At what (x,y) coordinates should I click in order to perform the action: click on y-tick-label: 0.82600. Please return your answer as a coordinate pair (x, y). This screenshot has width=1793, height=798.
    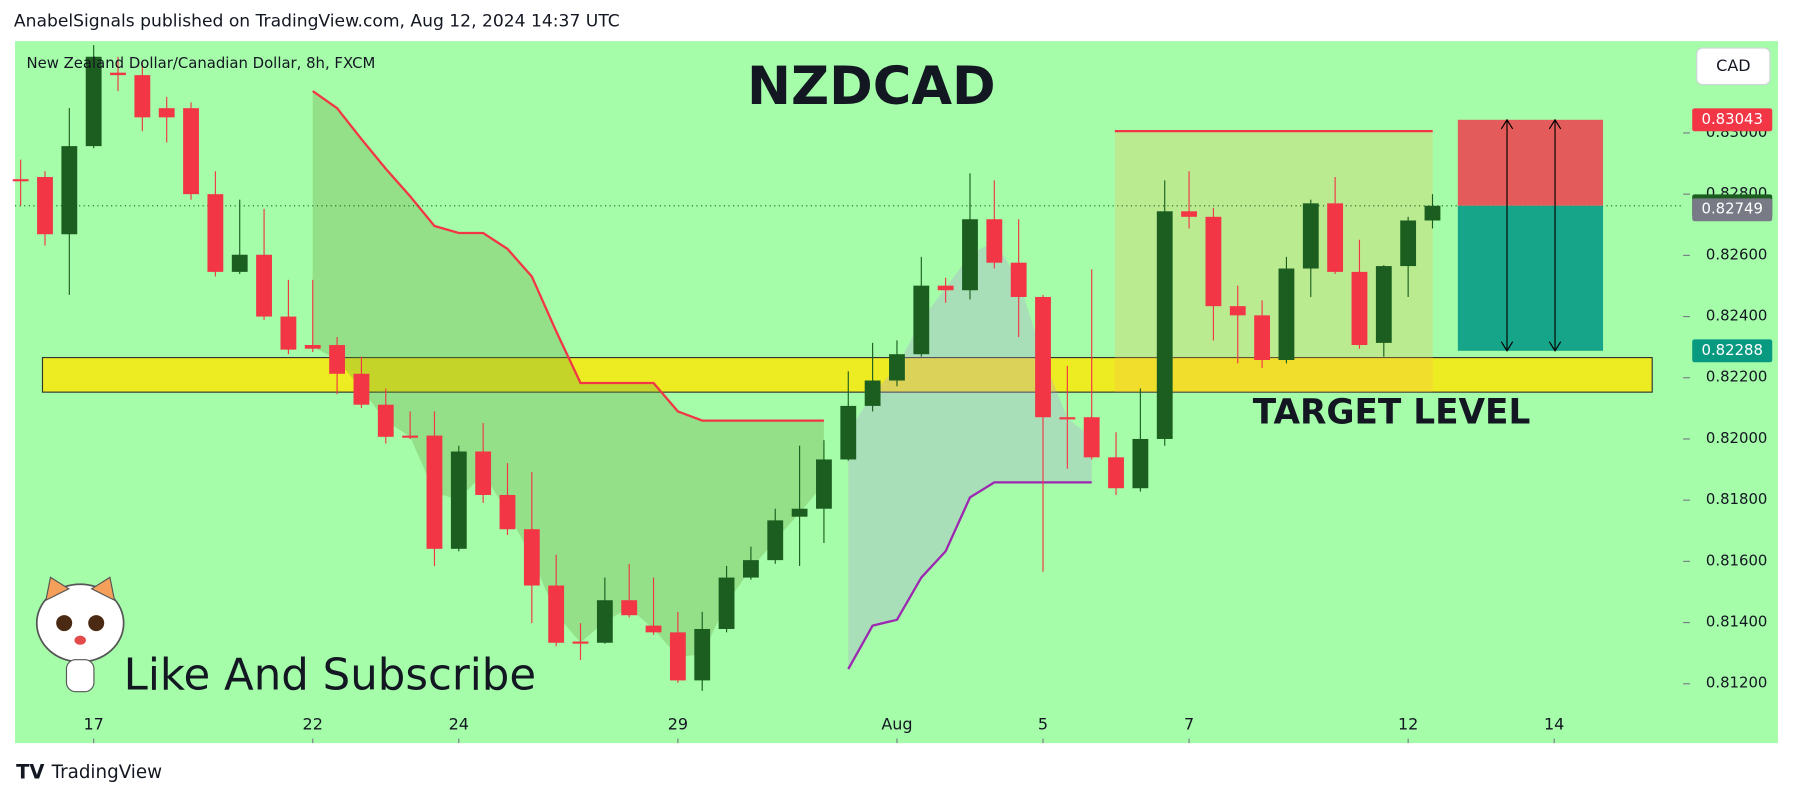
    Looking at the image, I should click on (1736, 254).